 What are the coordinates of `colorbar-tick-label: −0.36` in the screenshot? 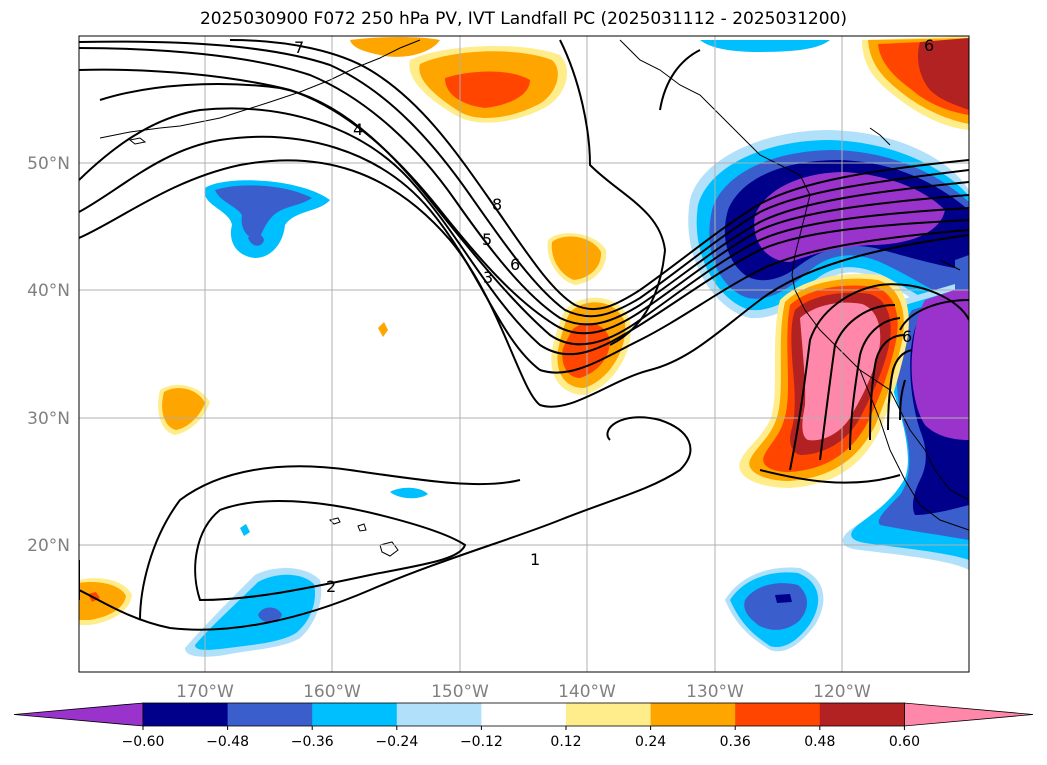 It's located at (312, 742).